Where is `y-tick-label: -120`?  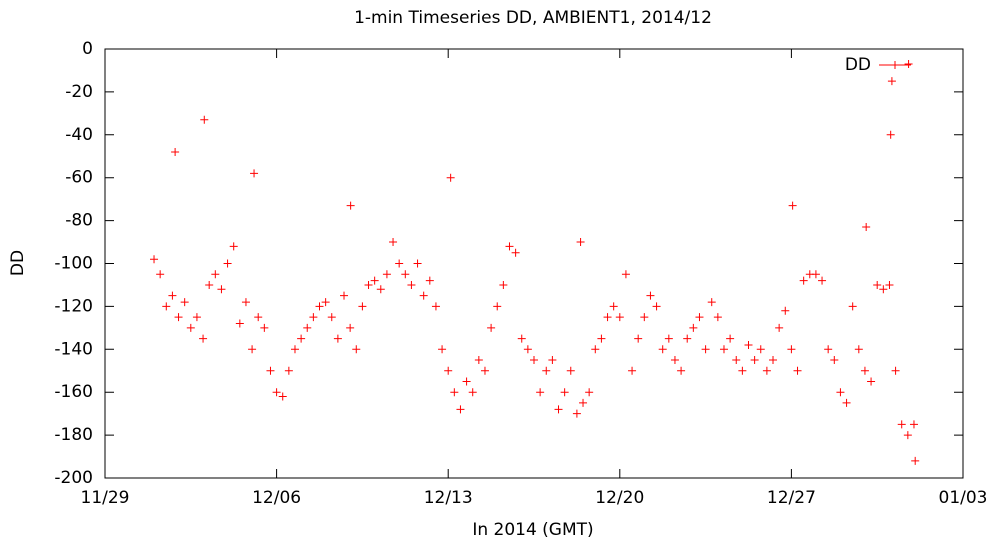 y-tick-label: -120 is located at coordinates (73, 306).